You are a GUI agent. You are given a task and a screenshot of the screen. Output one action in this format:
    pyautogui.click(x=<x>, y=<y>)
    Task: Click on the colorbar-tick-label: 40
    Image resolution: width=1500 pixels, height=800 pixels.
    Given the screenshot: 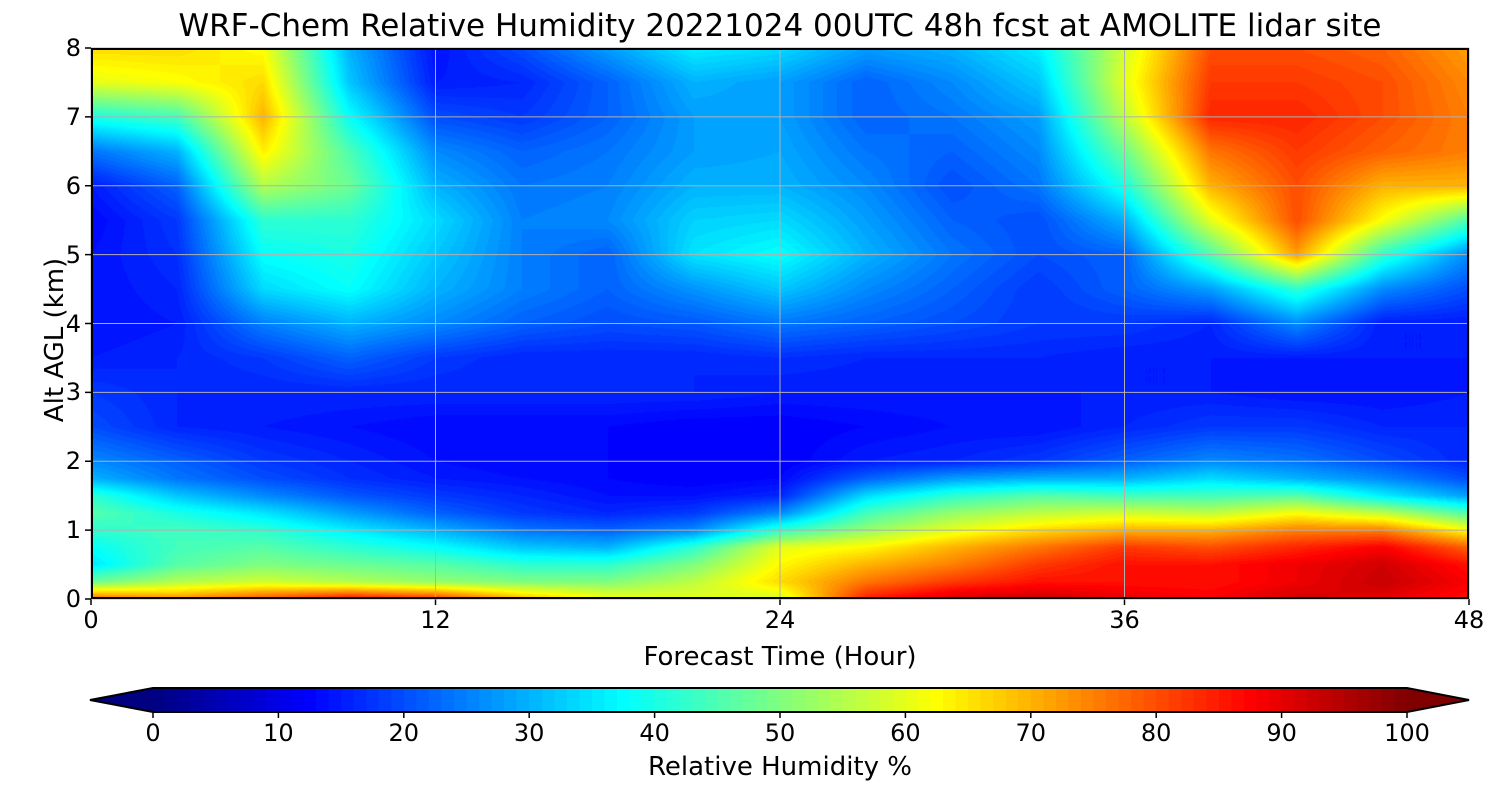 What is the action you would take?
    pyautogui.click(x=654, y=733)
    